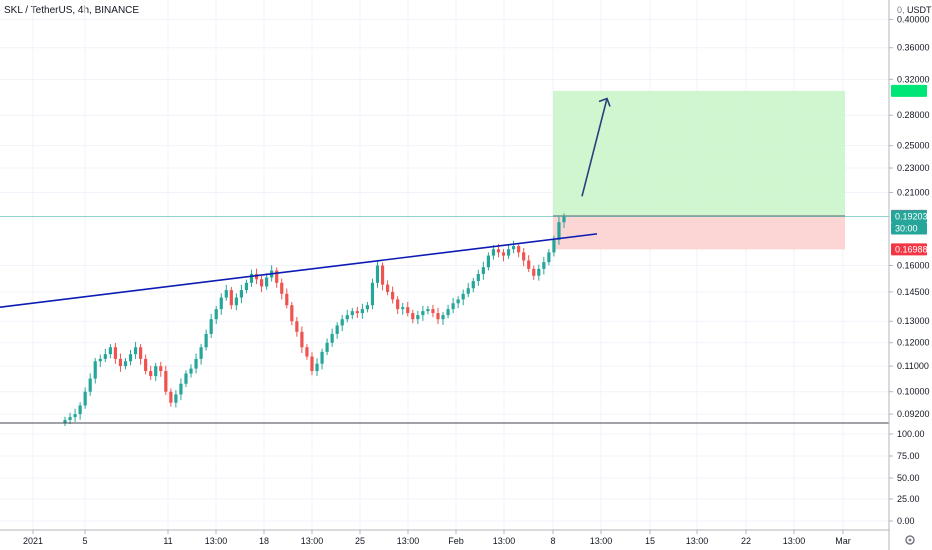  I want to click on time-tick-label: Mar, so click(843, 541).